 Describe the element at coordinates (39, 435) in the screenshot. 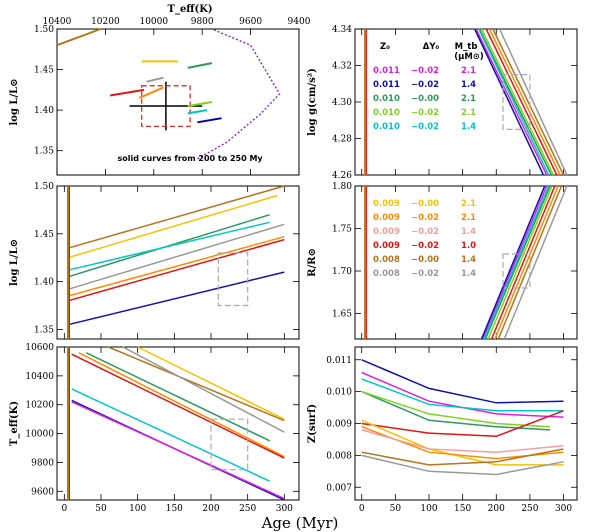

I see `teff-ytick-label: 10000` at that location.